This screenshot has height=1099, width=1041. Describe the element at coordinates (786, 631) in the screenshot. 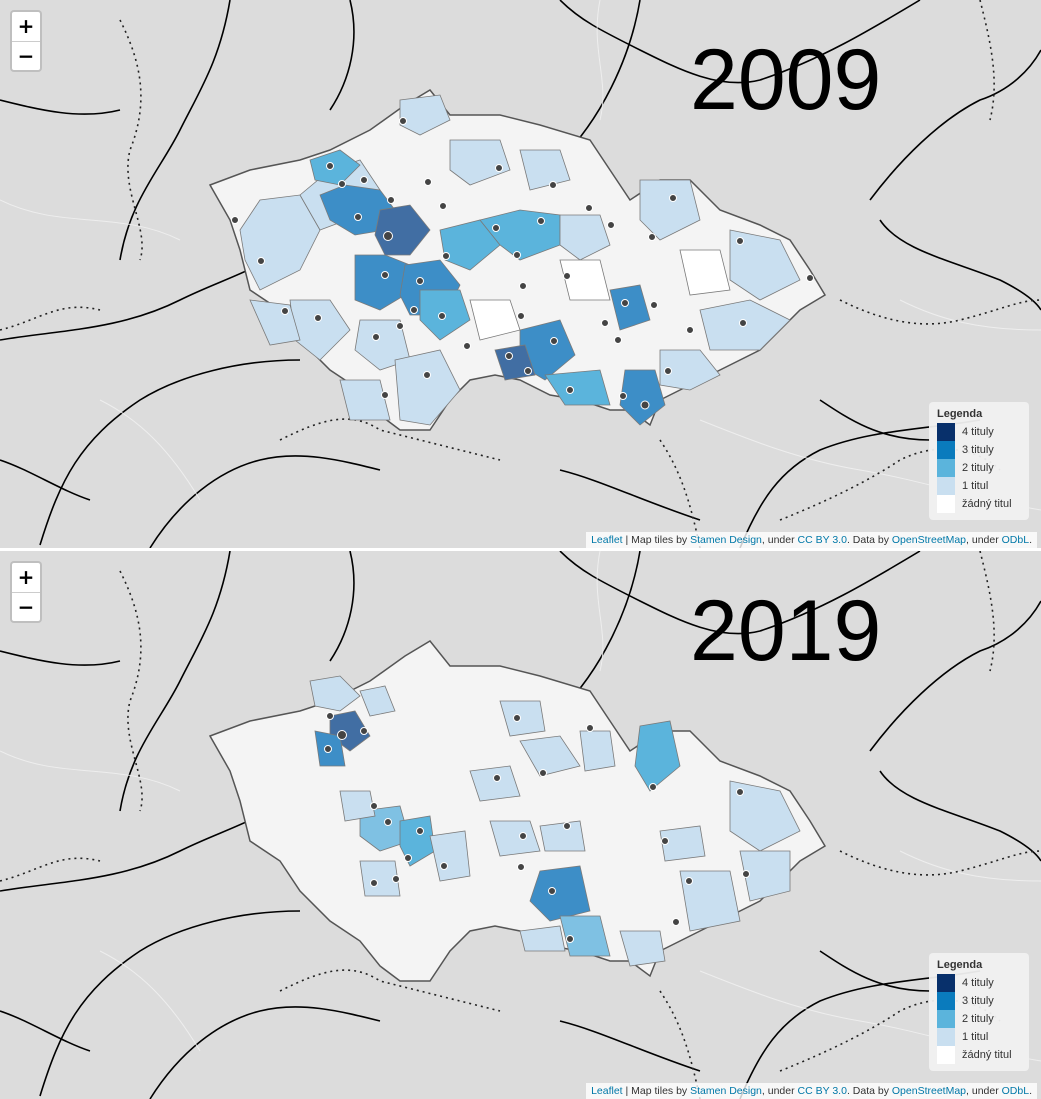

I see `year-title: 2019` at that location.